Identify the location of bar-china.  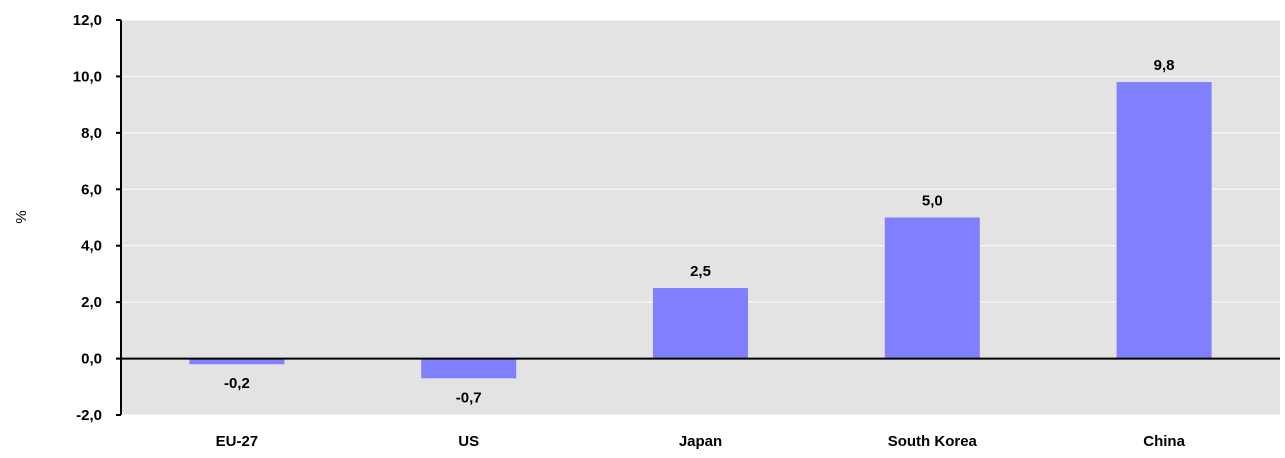
(1164, 220).